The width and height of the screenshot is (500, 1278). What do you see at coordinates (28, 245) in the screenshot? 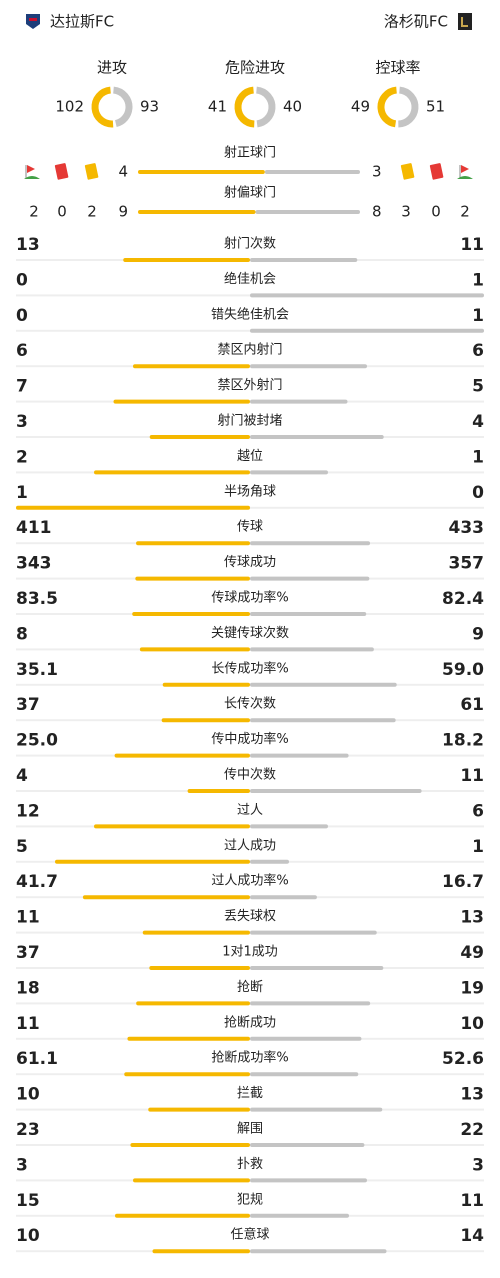
I see `home-value: 13` at bounding box center [28, 245].